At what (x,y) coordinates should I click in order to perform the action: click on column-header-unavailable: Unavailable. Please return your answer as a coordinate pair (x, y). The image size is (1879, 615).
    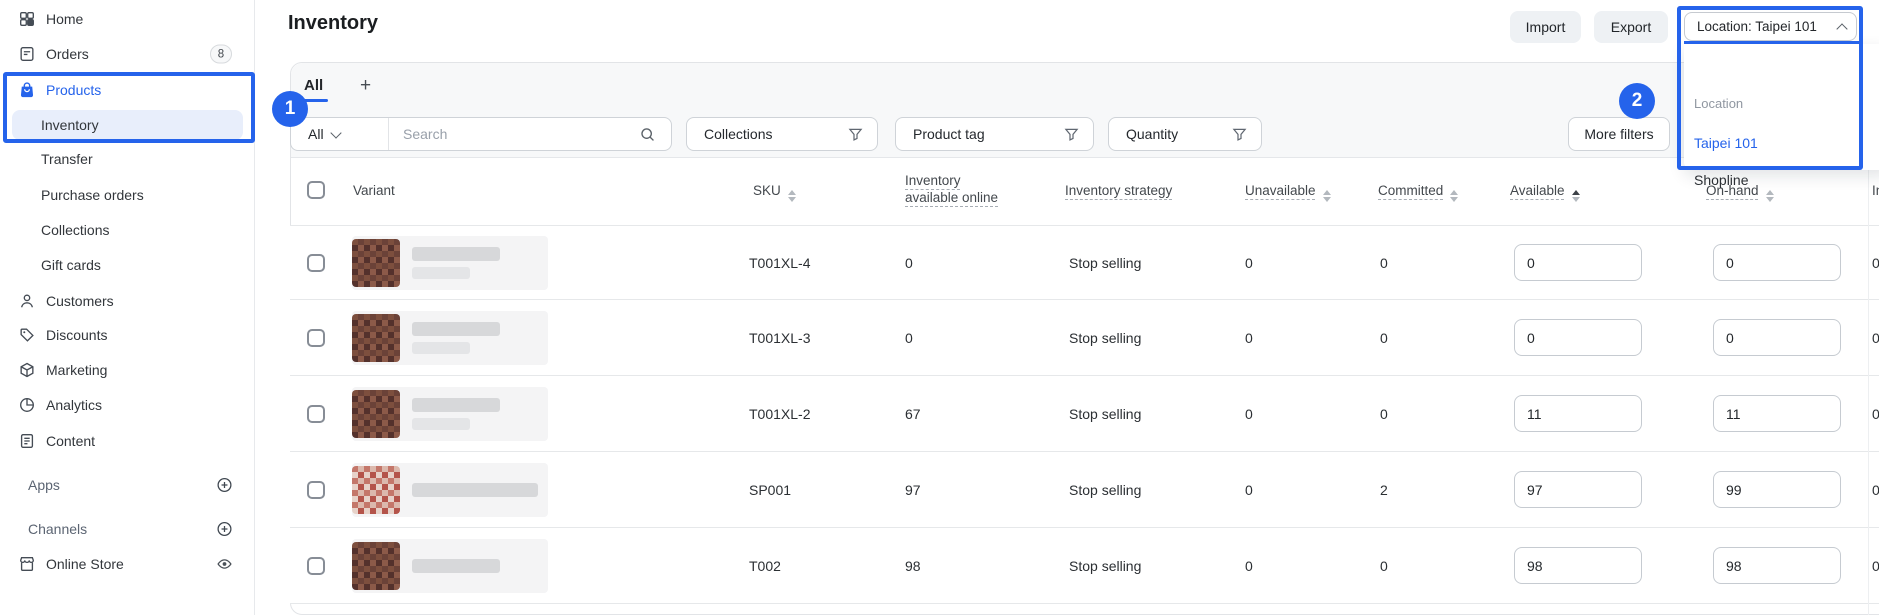
    Looking at the image, I should click on (1288, 192).